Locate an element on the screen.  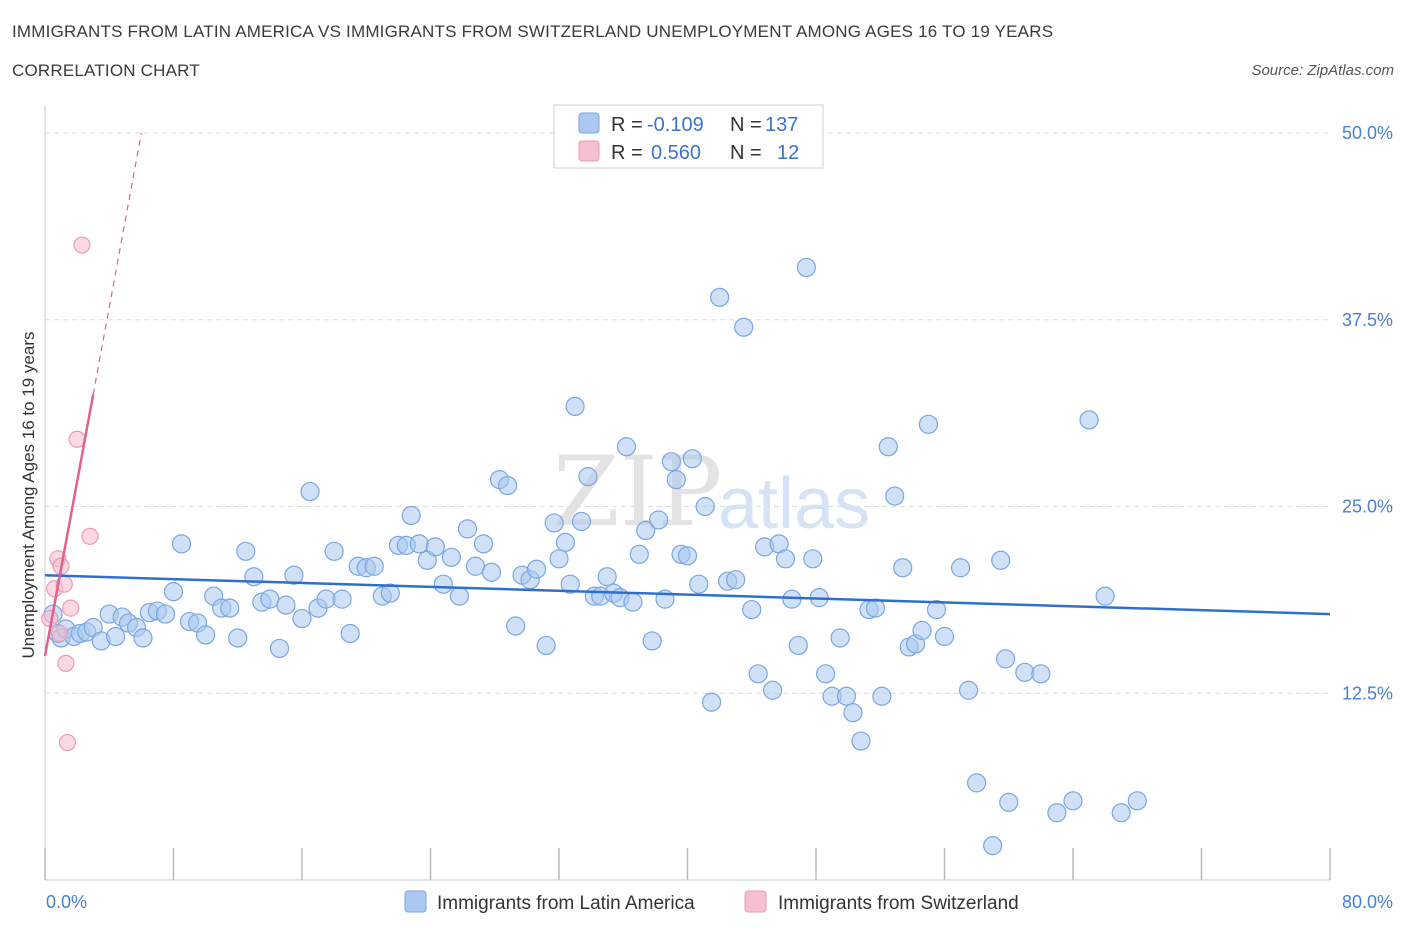
legend-n-value-2: 12 is located at coordinates (788, 153).